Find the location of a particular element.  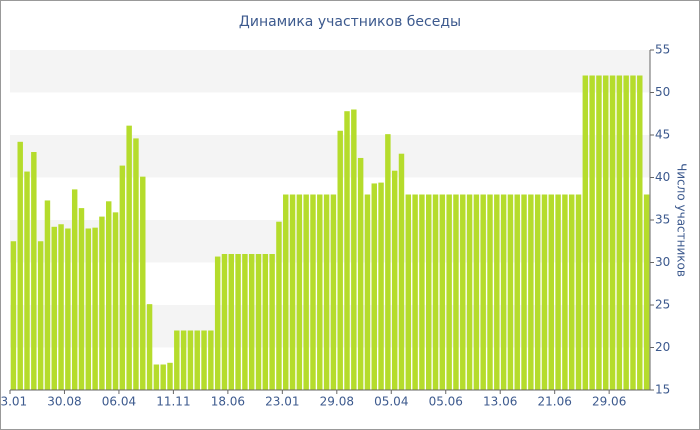

y-tick-label: 50 is located at coordinates (662, 92).